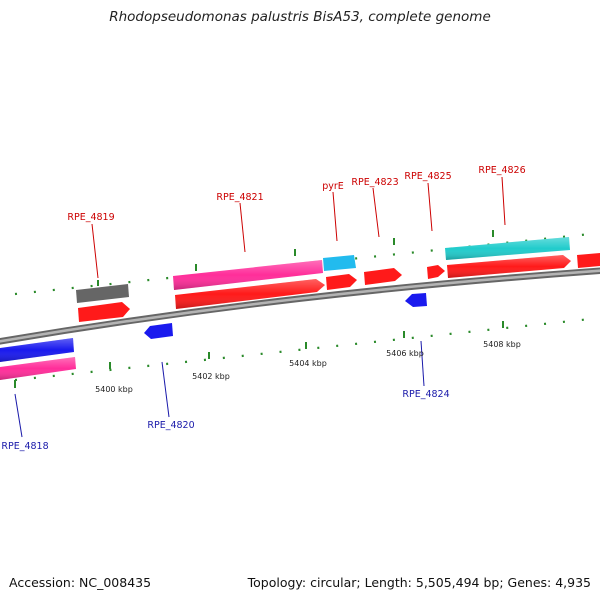 The height and width of the screenshot is (600, 600). I want to click on gene-label-pyre: pyrE, so click(333, 186).